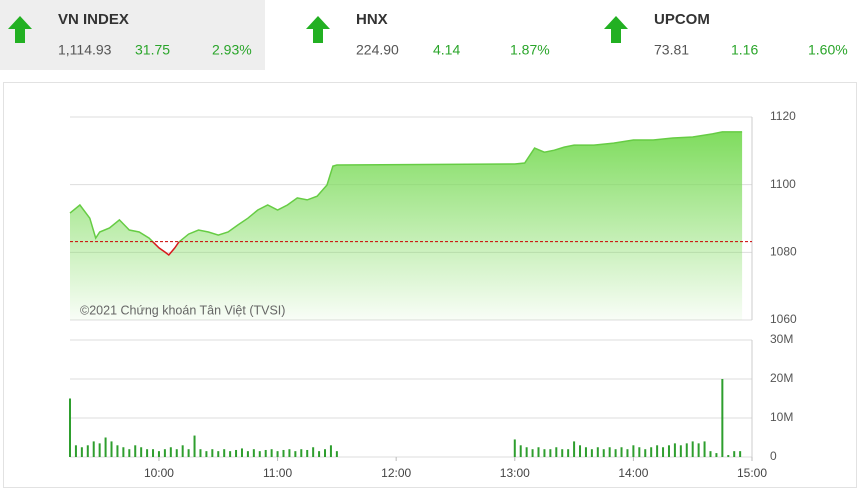 The height and width of the screenshot is (489, 860). I want to click on index-change: 4.14, so click(446, 50).